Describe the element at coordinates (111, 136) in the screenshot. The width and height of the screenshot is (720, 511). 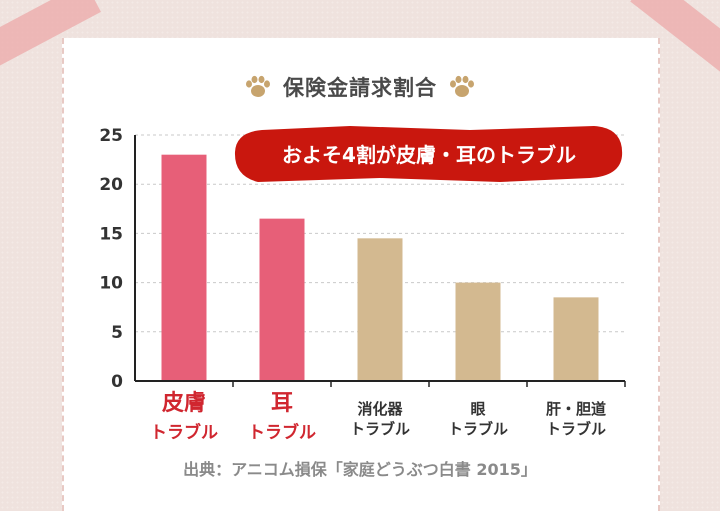
I see `y-tick-label: 25` at that location.